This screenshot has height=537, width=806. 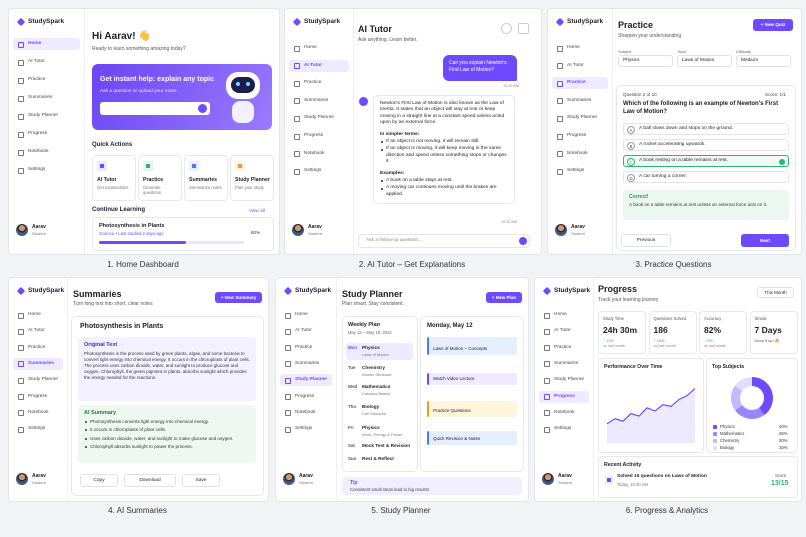 I want to click on nav-label: Practice, so click(x=304, y=347).